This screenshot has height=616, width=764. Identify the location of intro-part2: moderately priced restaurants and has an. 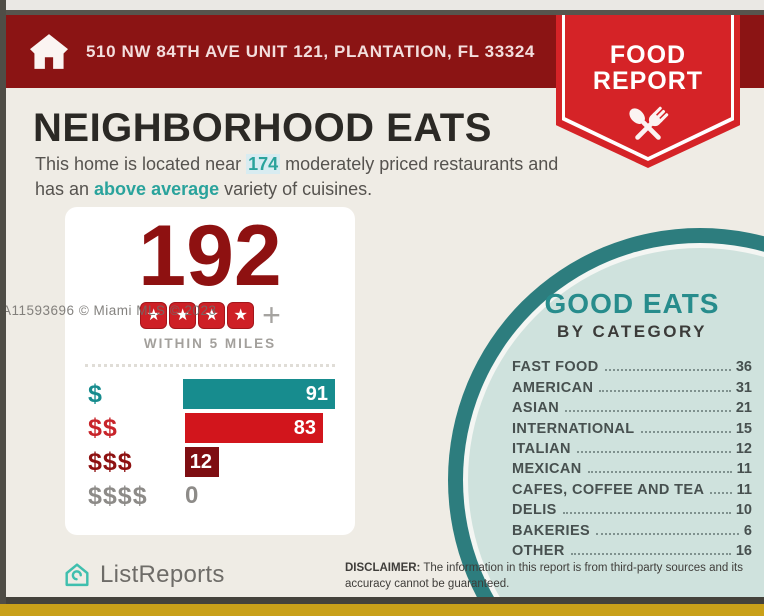
(297, 176).